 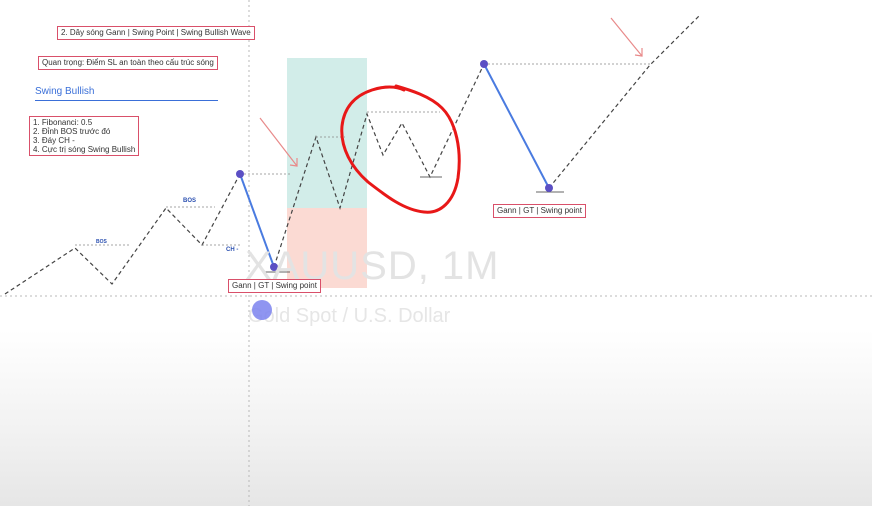 What do you see at coordinates (63, 122) in the screenshot?
I see `checklist-item: 1. Fibonanci: 0.5` at bounding box center [63, 122].